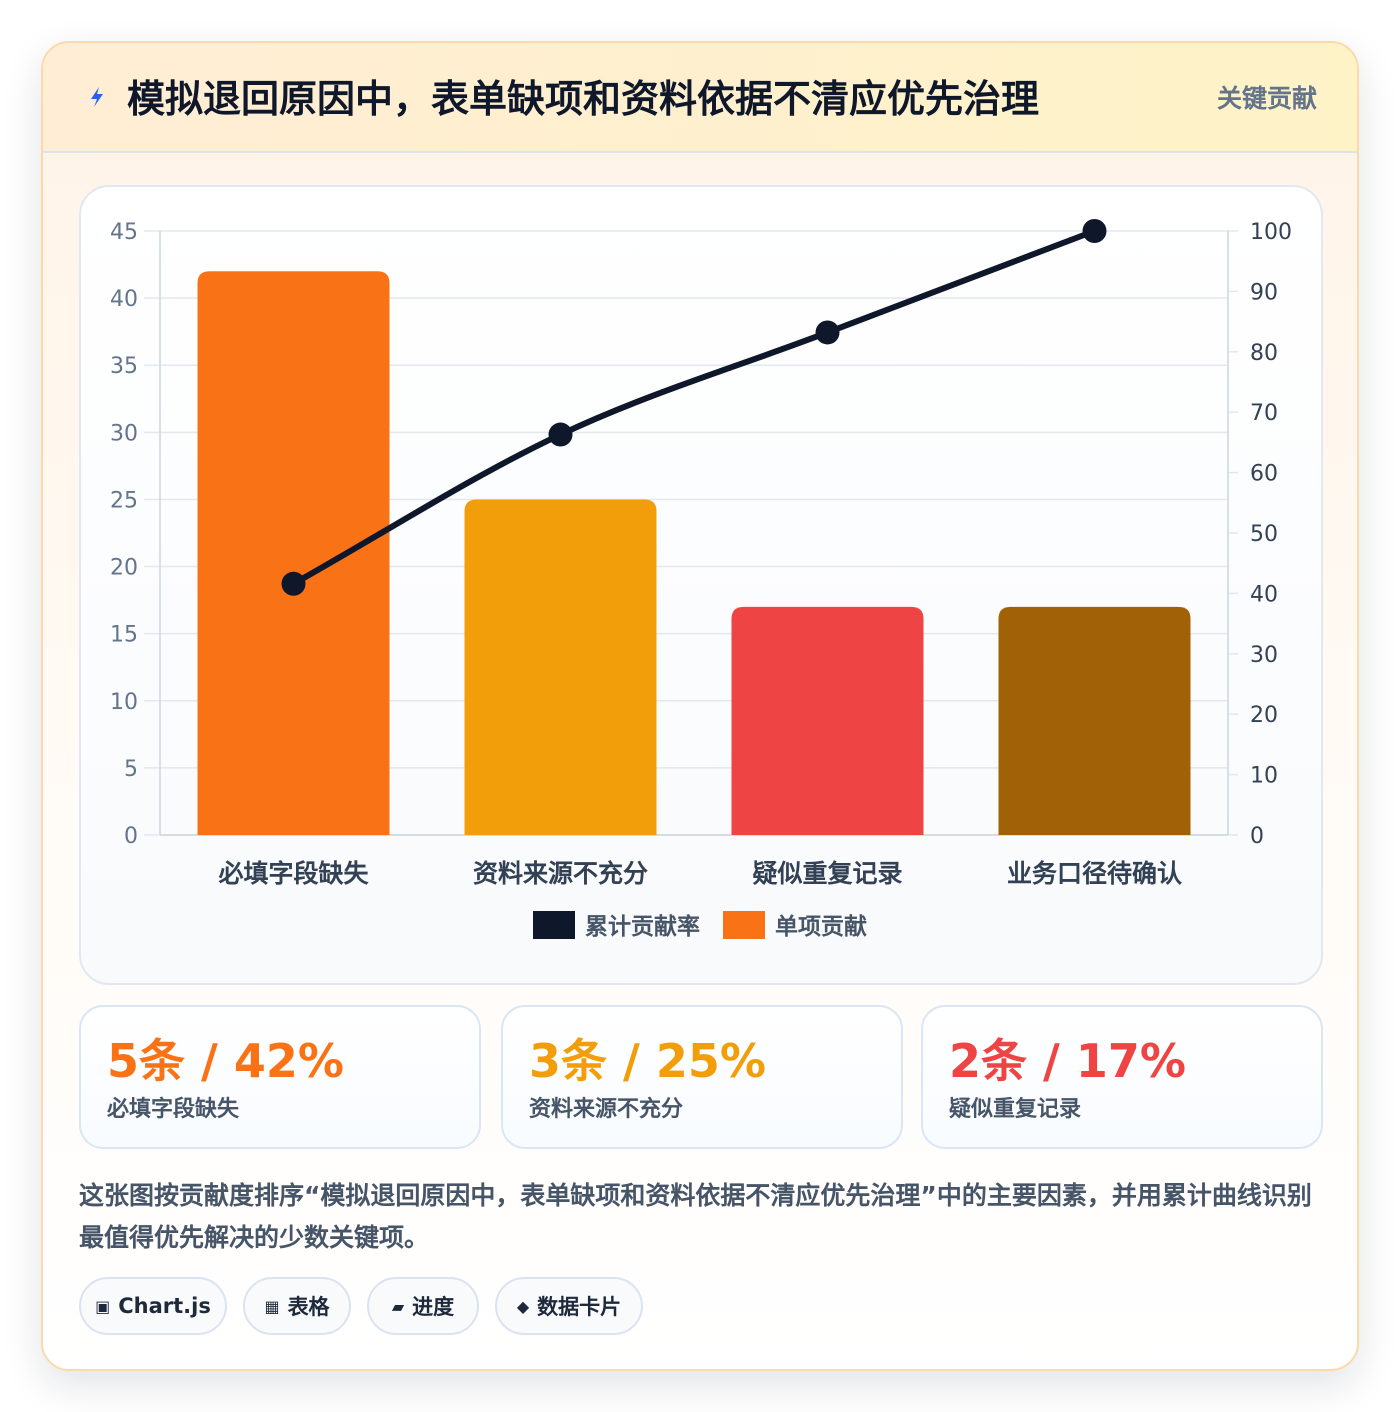  I want to click on chart-square-icon: ▣, so click(103, 1306).